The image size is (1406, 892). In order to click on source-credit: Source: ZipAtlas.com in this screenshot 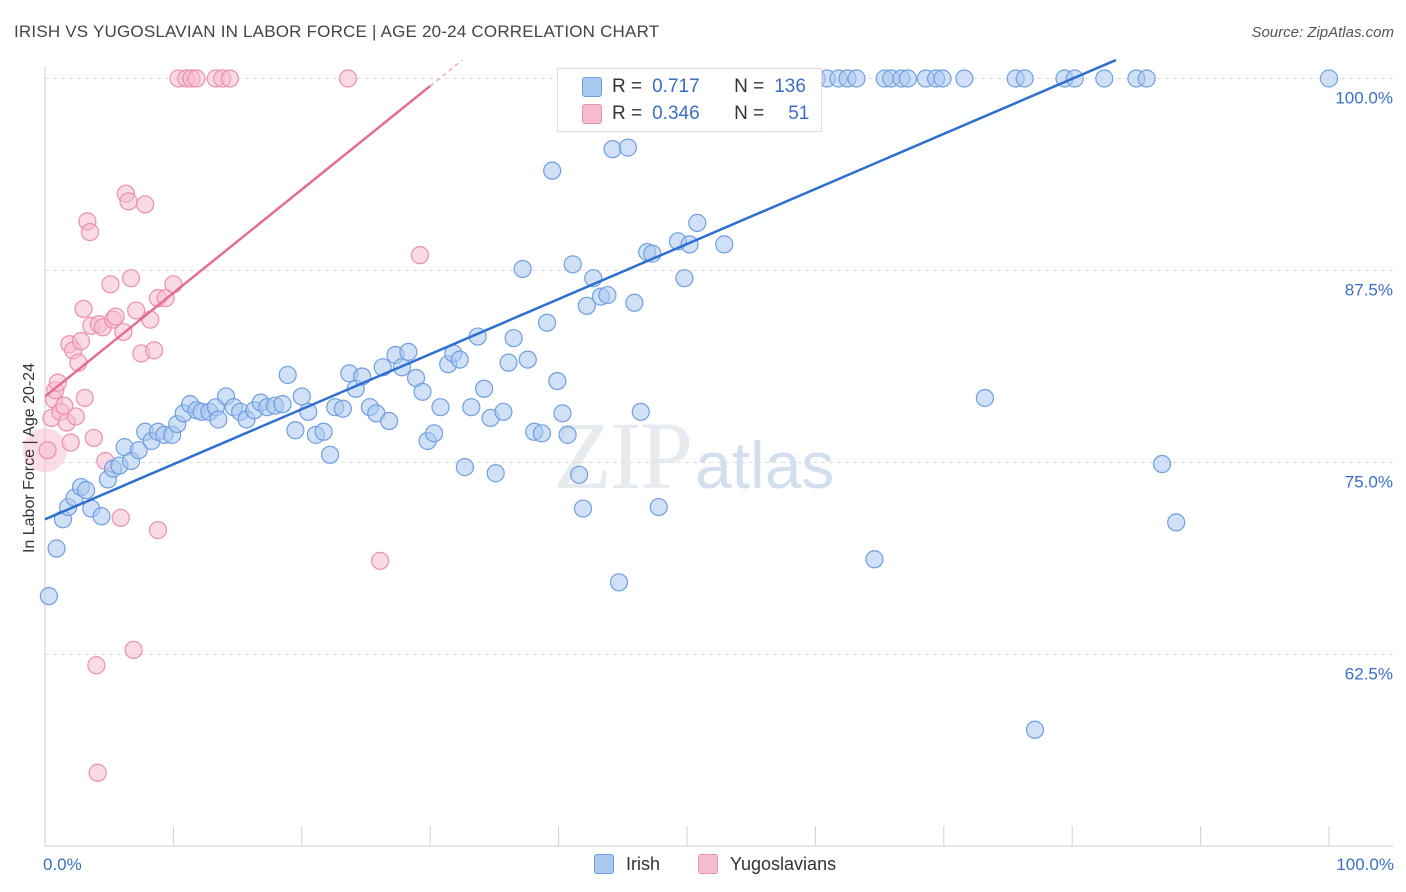, I will do `click(1322, 32)`.